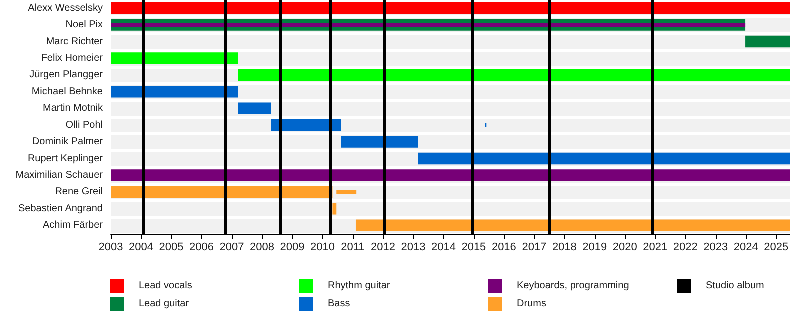 This screenshot has height=334, width=800. I want to click on y-tick-label: Achim Färber, so click(73, 226).